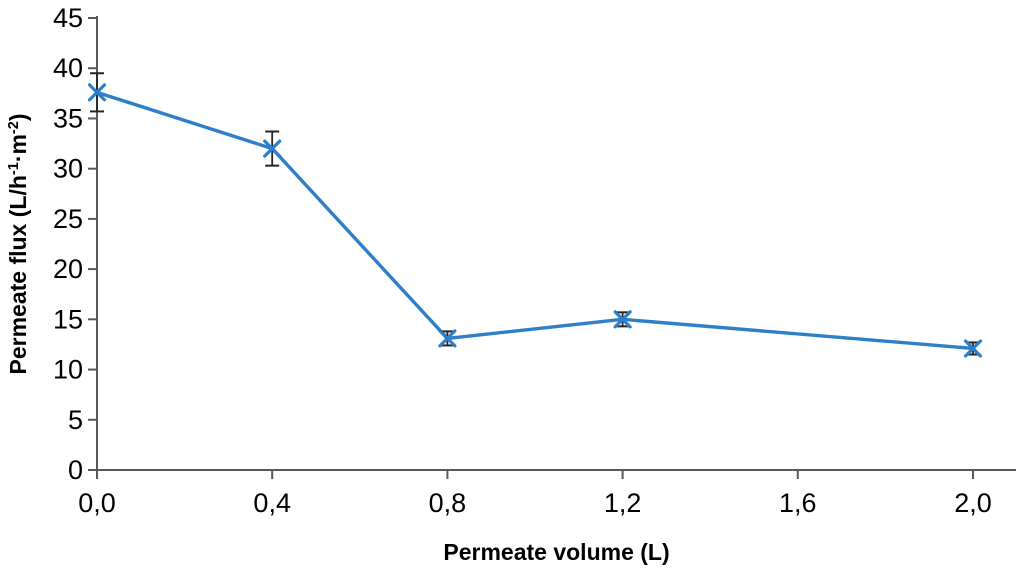  What do you see at coordinates (68, 319) in the screenshot?
I see `y-tick-label: 15` at bounding box center [68, 319].